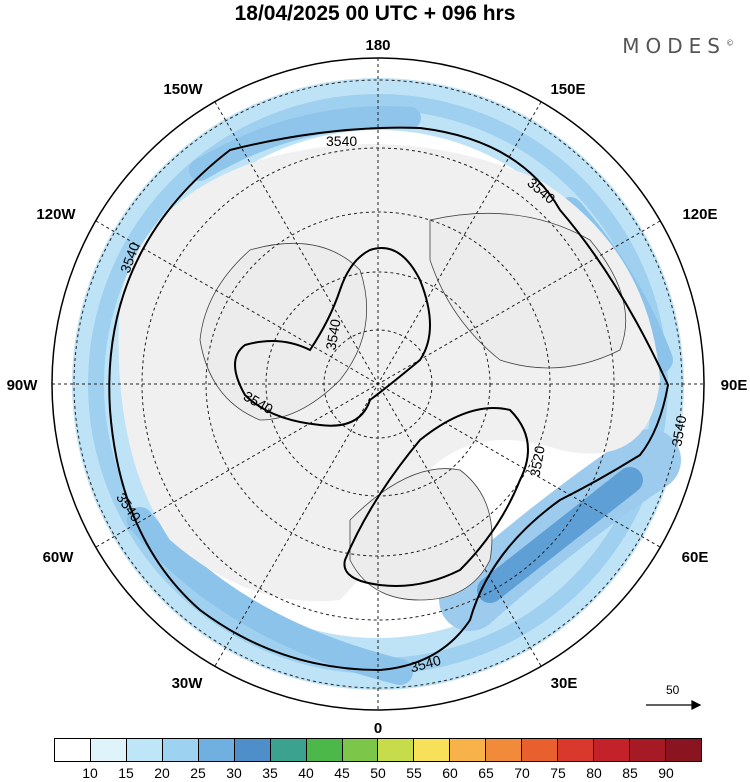 Image resolution: width=750 pixels, height=782 pixels. Describe the element at coordinates (375, 13) in the screenshot. I see `map-title: 18/04/2025 00 UTC + 096 hrs` at that location.